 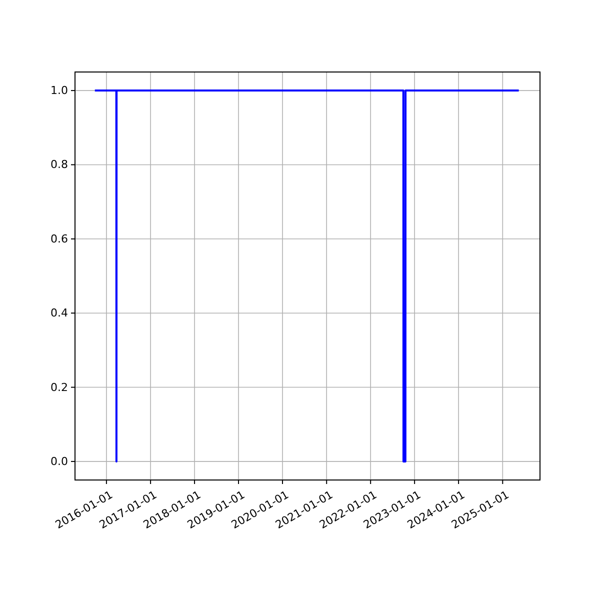 I want to click on y-tick-label: 0.0, so click(x=59, y=461).